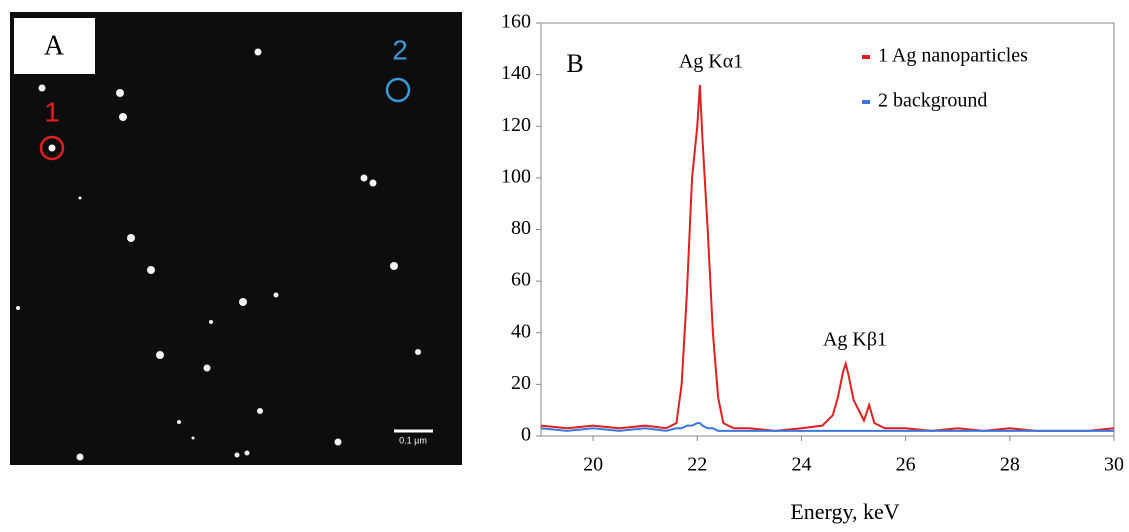 The width and height of the screenshot is (1129, 532). Describe the element at coordinates (697, 465) in the screenshot. I see `x-tick-label: 22` at that location.